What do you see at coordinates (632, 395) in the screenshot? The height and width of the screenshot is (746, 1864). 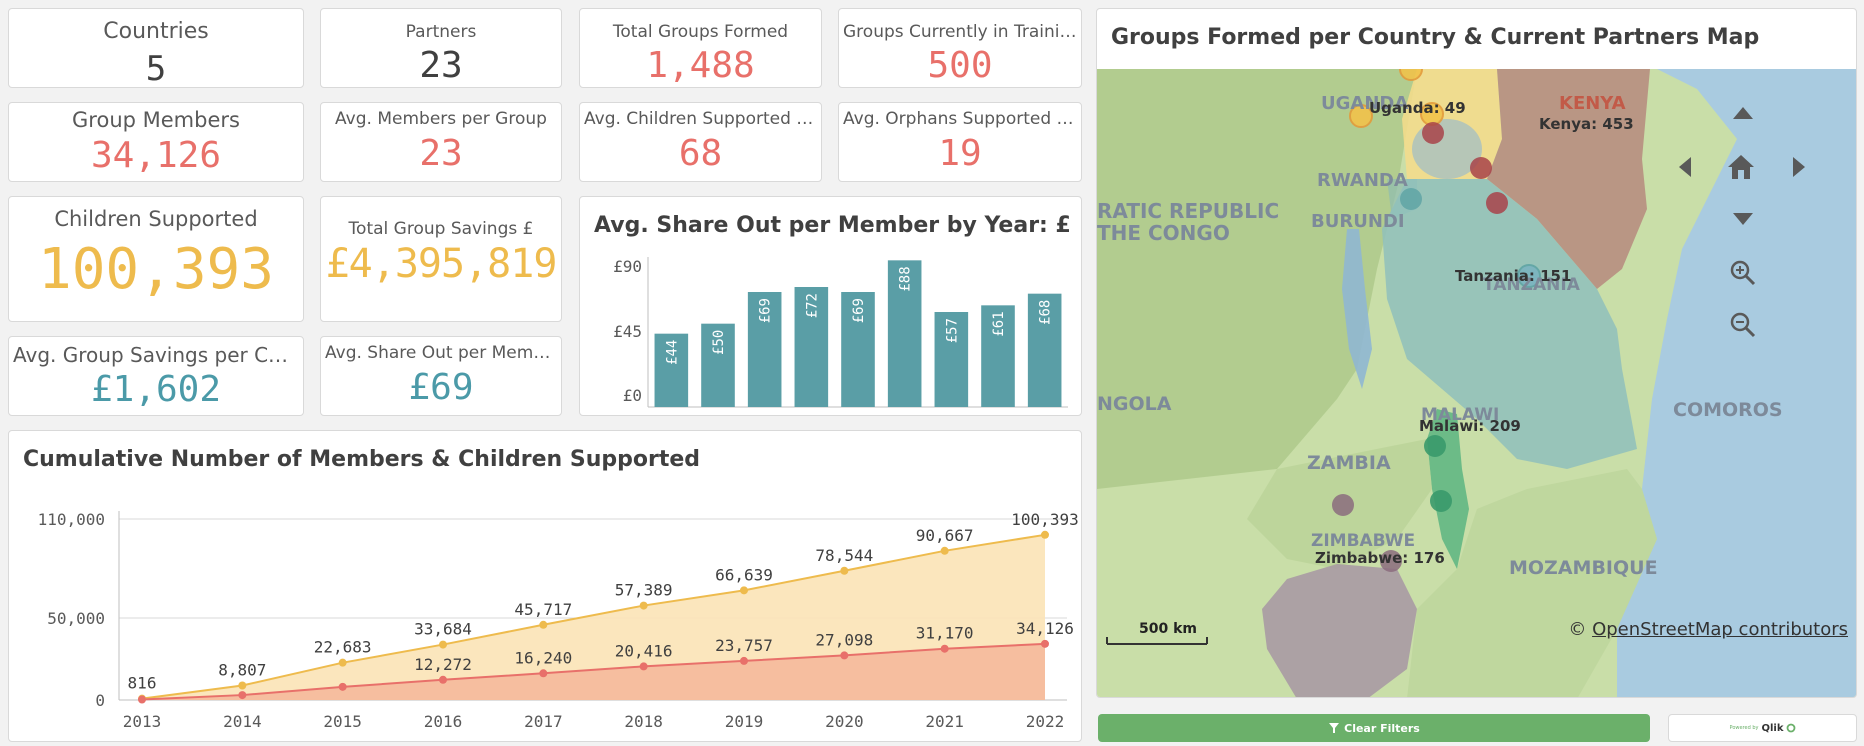 I see `y-tick-label: £0` at bounding box center [632, 395].